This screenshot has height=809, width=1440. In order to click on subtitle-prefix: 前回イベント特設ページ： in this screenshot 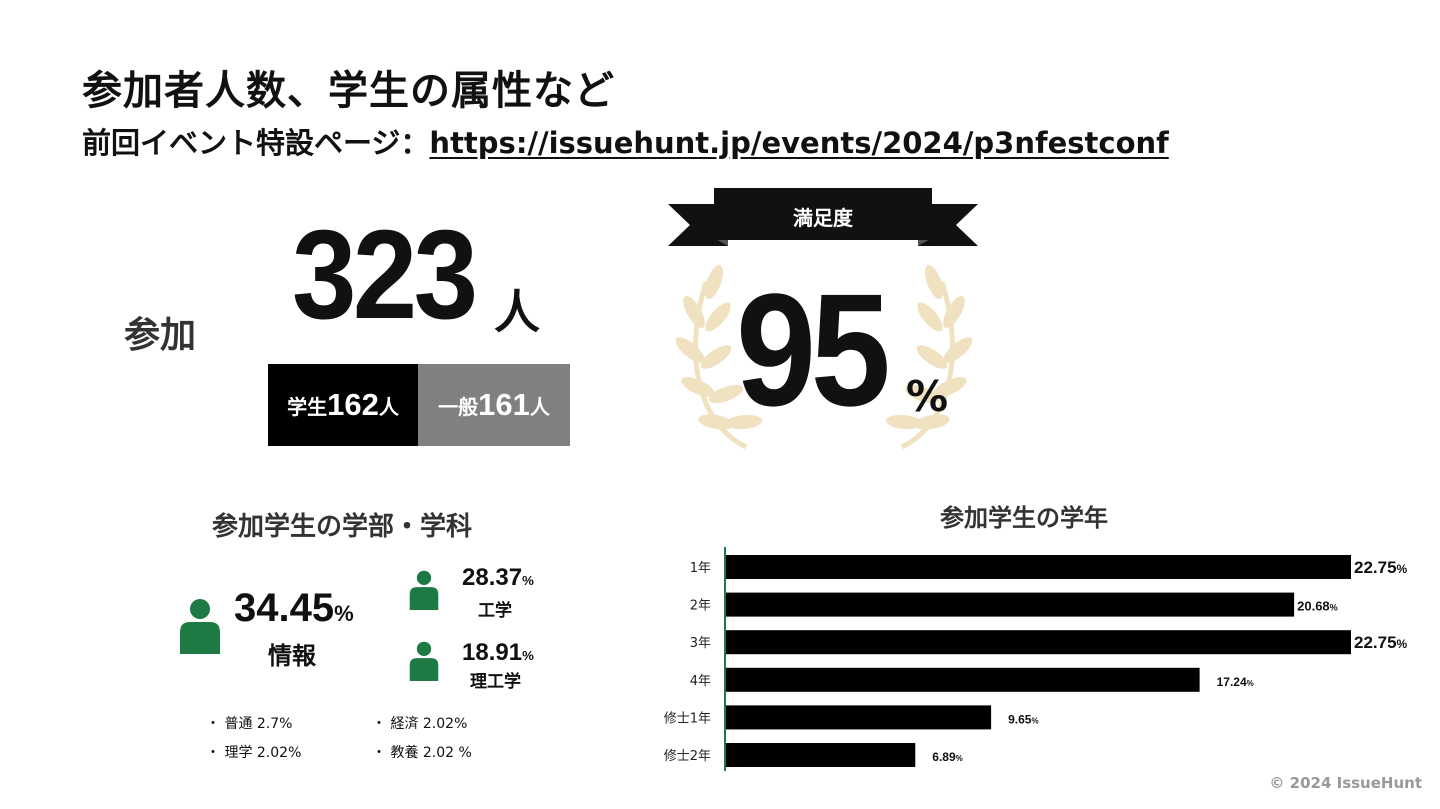, I will do `click(256, 143)`.